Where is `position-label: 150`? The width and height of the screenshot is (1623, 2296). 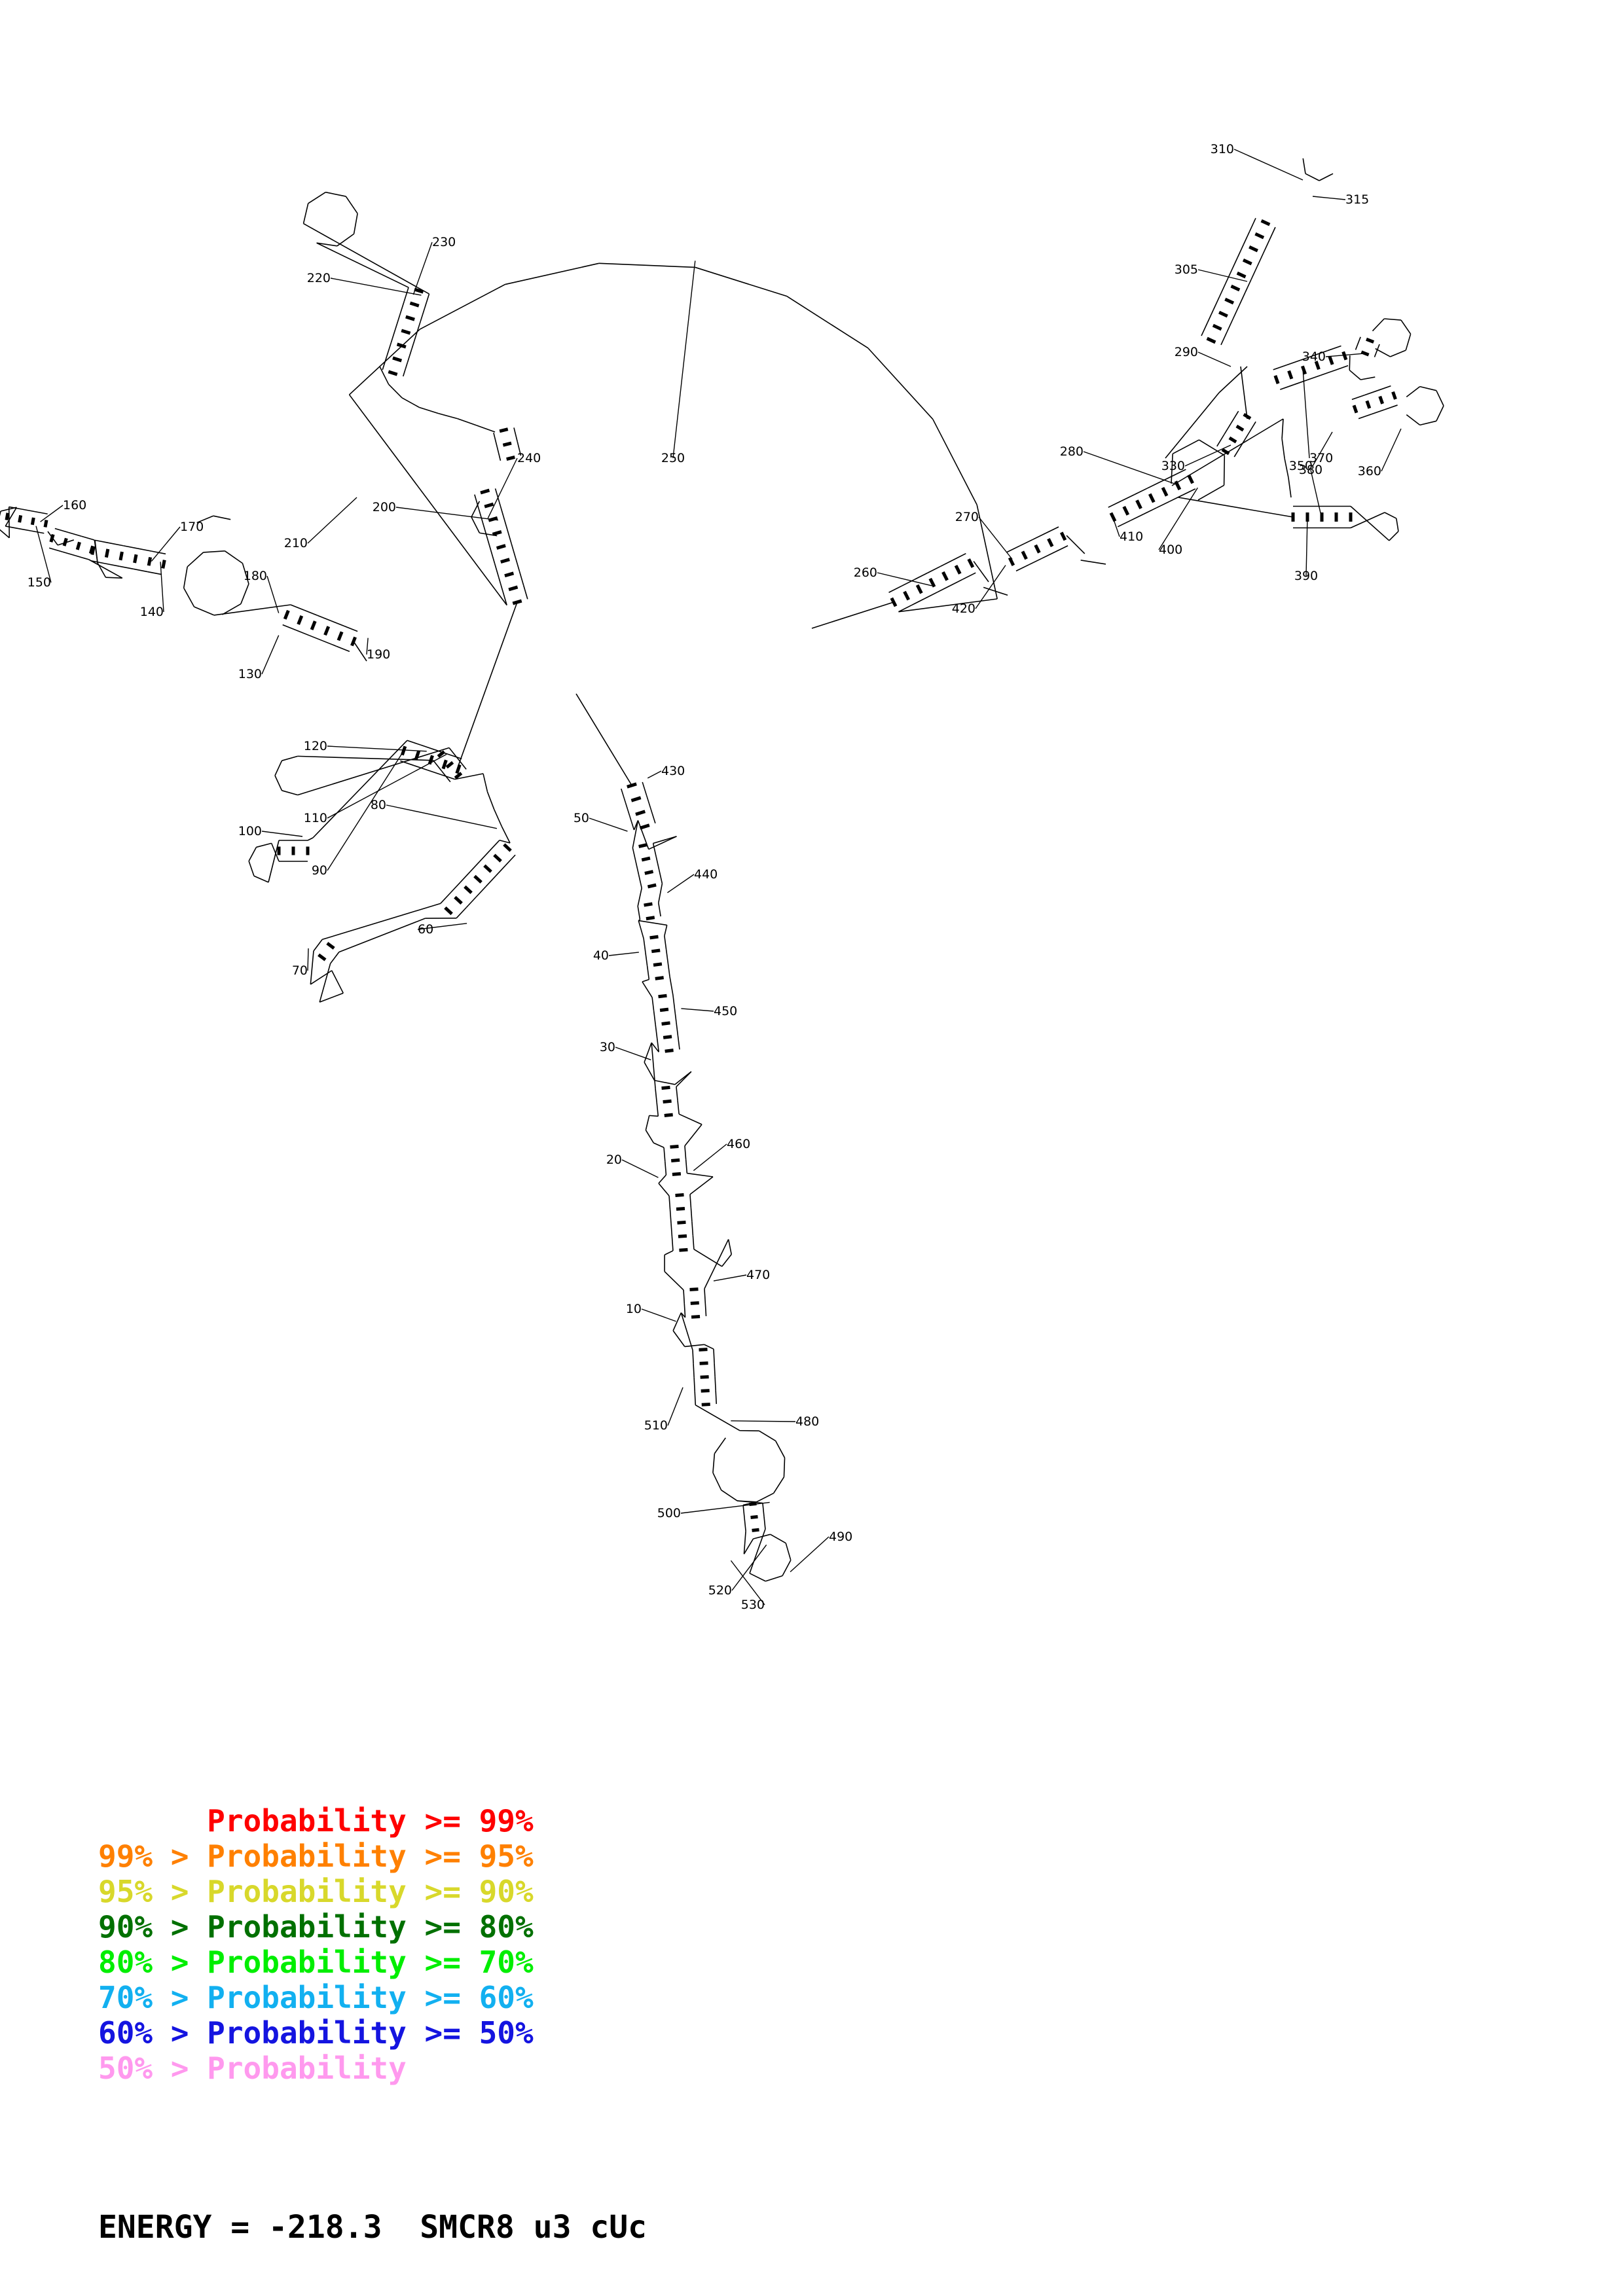
position-label: 150 is located at coordinates (39, 582).